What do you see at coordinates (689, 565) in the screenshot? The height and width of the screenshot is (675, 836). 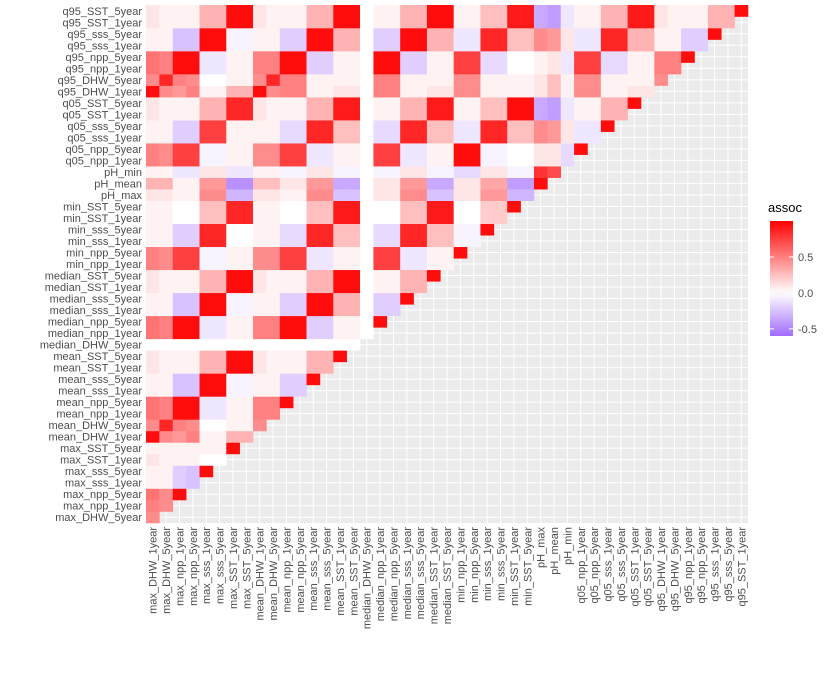 I see `x-tick-label: q95_npp_1year` at bounding box center [689, 565].